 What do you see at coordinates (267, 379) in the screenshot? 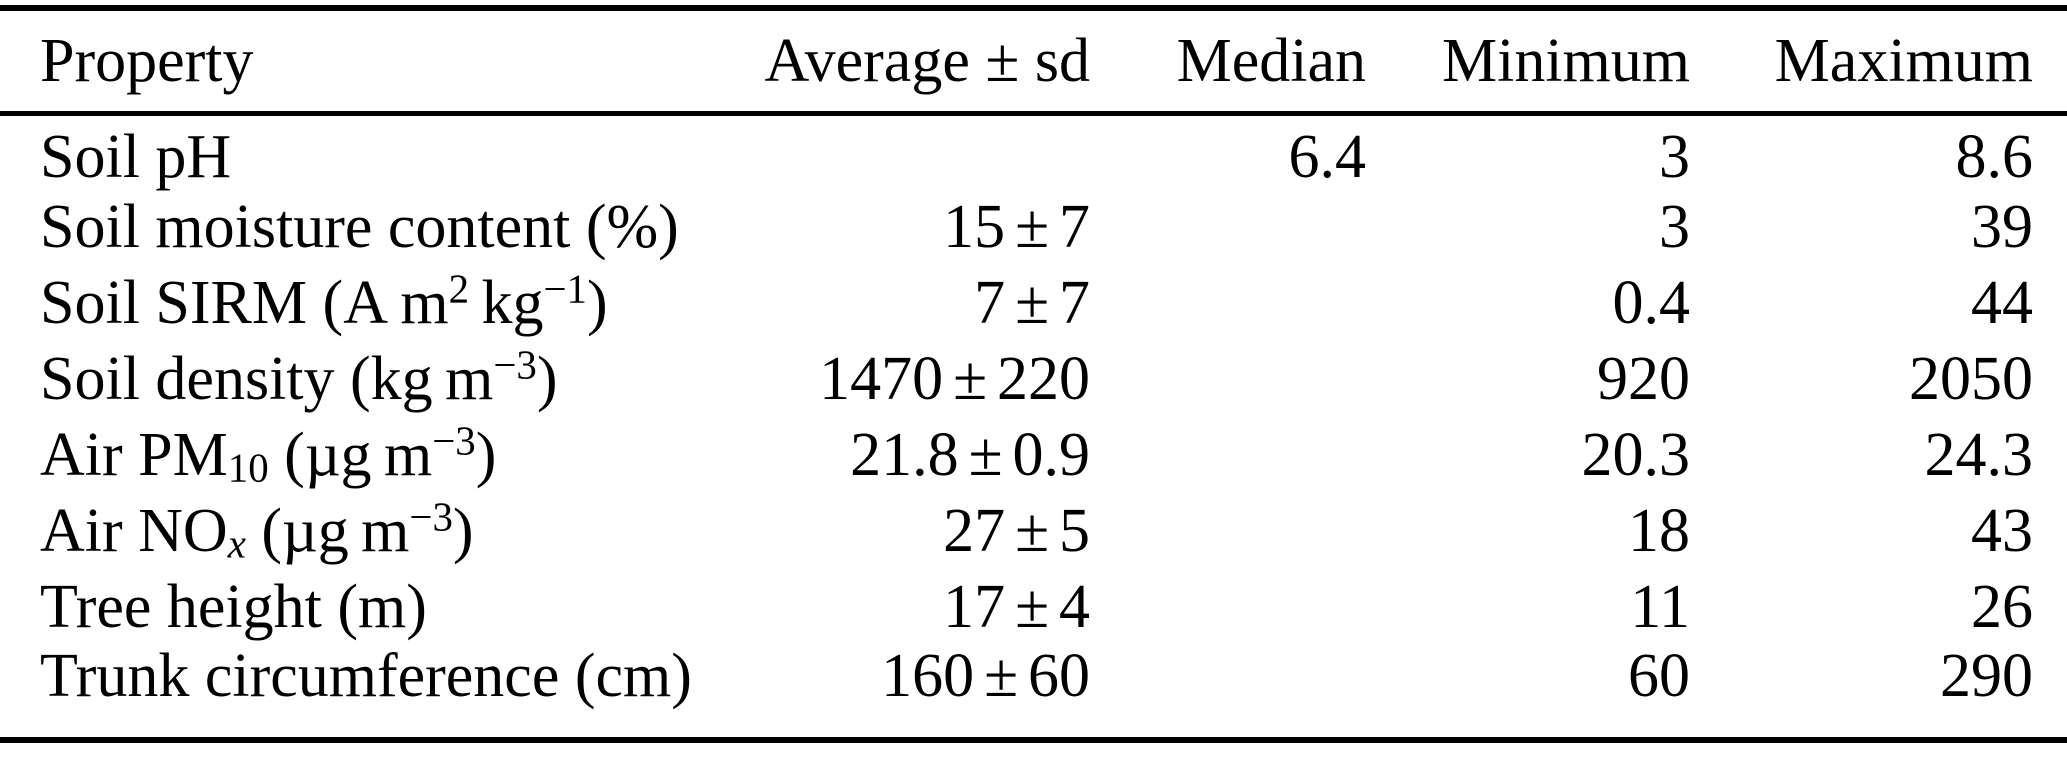
I see `property-text: Soil density (kg m` at bounding box center [267, 379].